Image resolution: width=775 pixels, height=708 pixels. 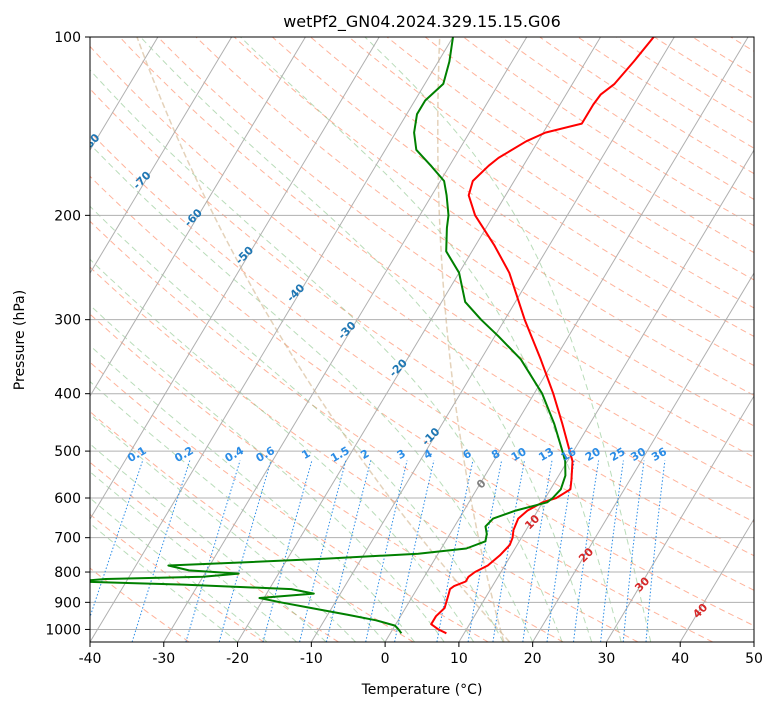 I want to click on y-tick-label: 1000, so click(x=63, y=630).